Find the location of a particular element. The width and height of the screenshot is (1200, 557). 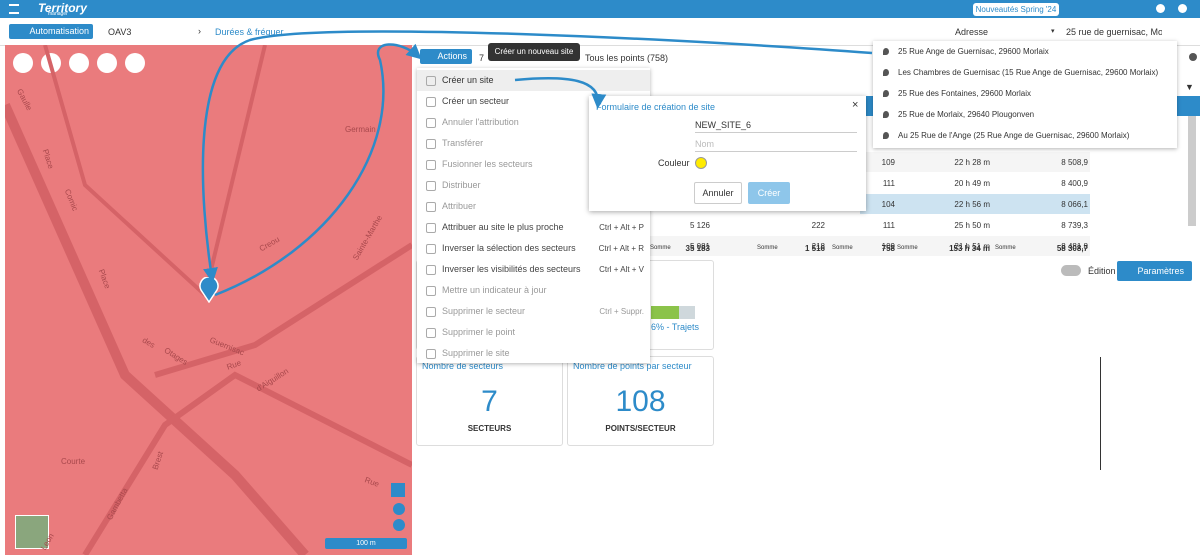

menu-label: Transférer is located at coordinates (463, 143).